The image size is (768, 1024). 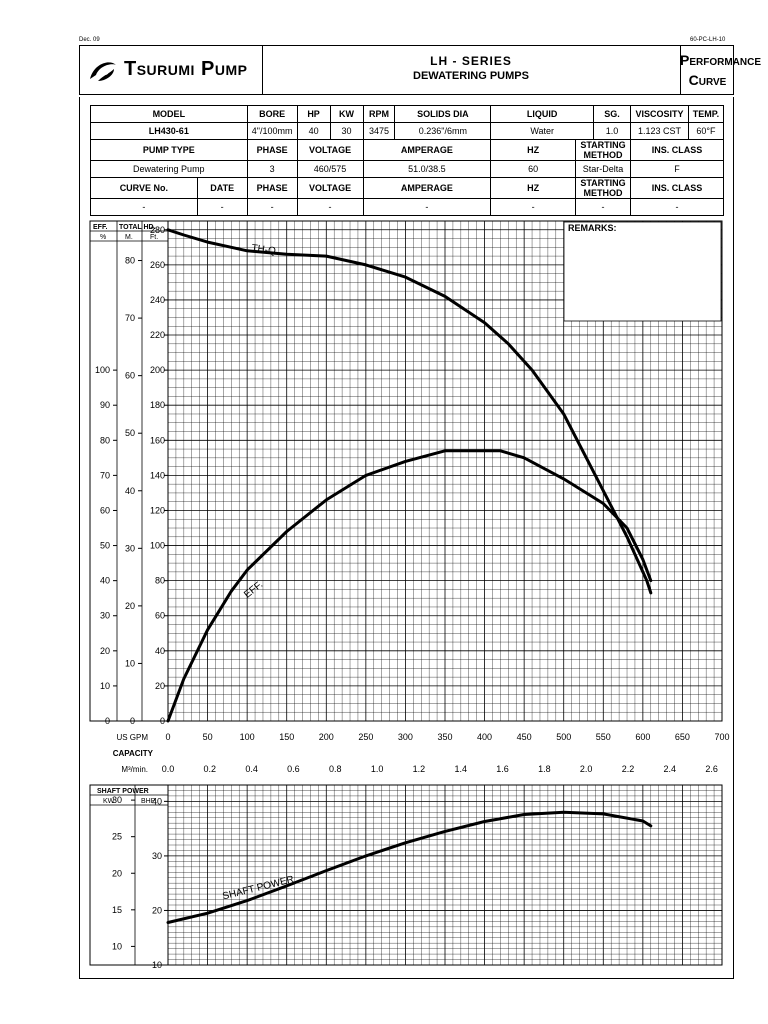 What do you see at coordinates (130, 491) in the screenshot?
I see `m-tick-label: 40` at bounding box center [130, 491].